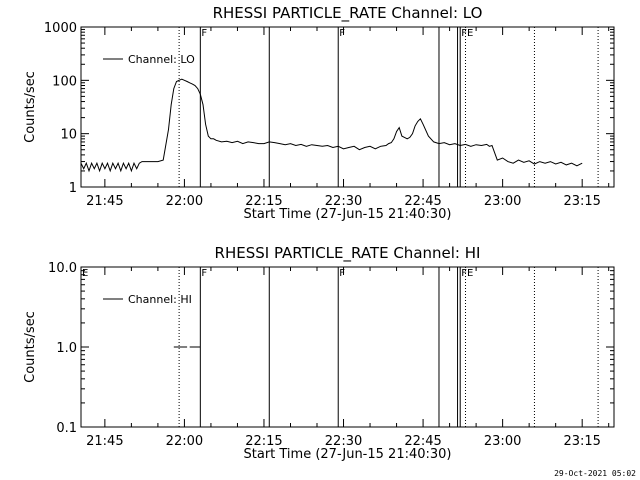 The height and width of the screenshot is (480, 640). Describe the element at coordinates (66, 428) in the screenshot. I see `y-tick-label: 0.1` at that location.